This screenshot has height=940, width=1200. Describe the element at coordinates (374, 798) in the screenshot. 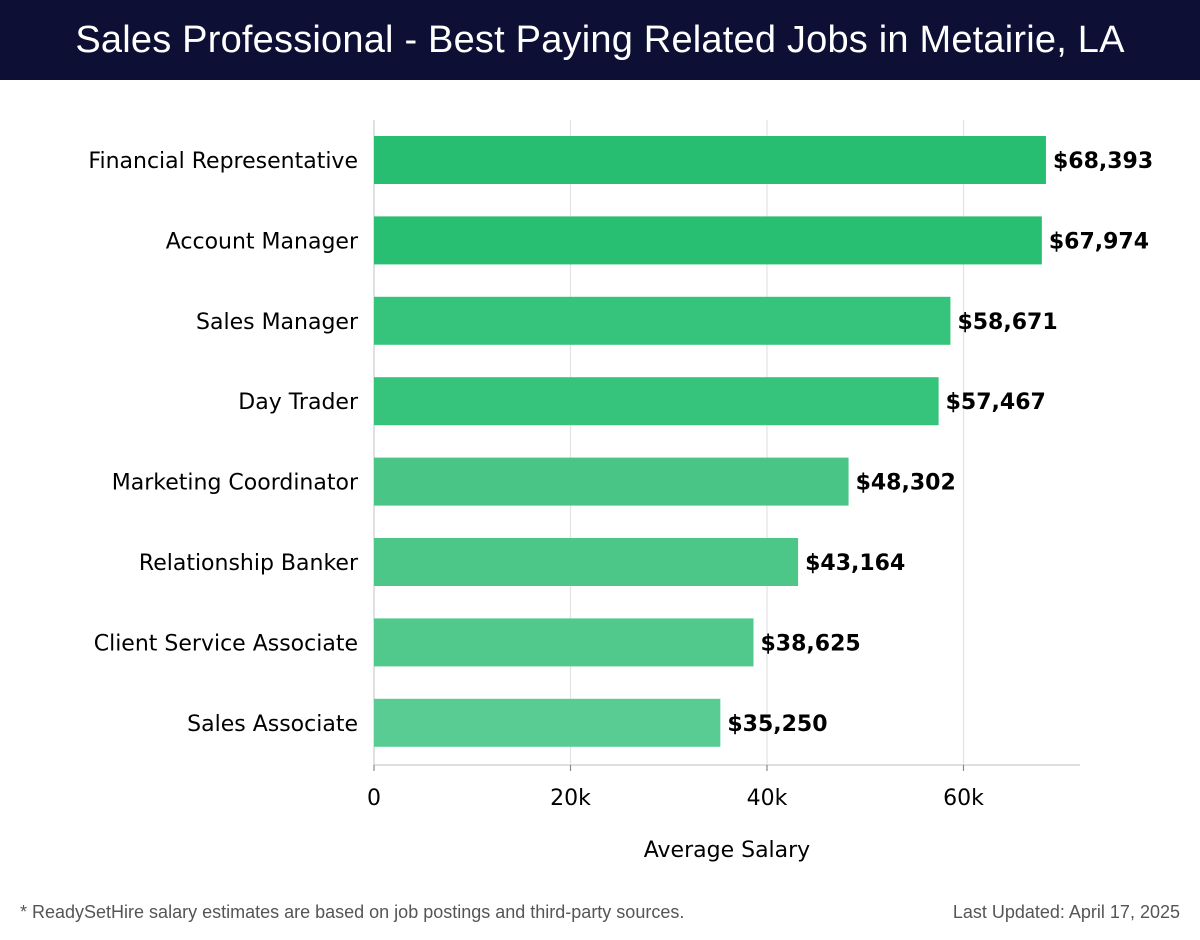

I see `x-tick-label: 0` at that location.